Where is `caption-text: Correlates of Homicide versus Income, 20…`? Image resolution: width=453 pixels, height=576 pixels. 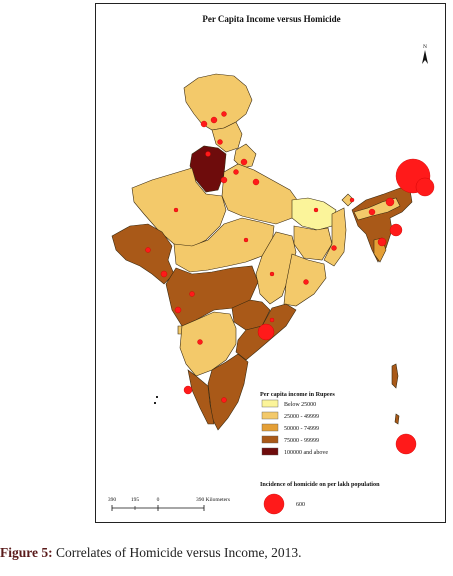 caption-text: Correlates of Homicide versus Income, 20… is located at coordinates (177, 552).